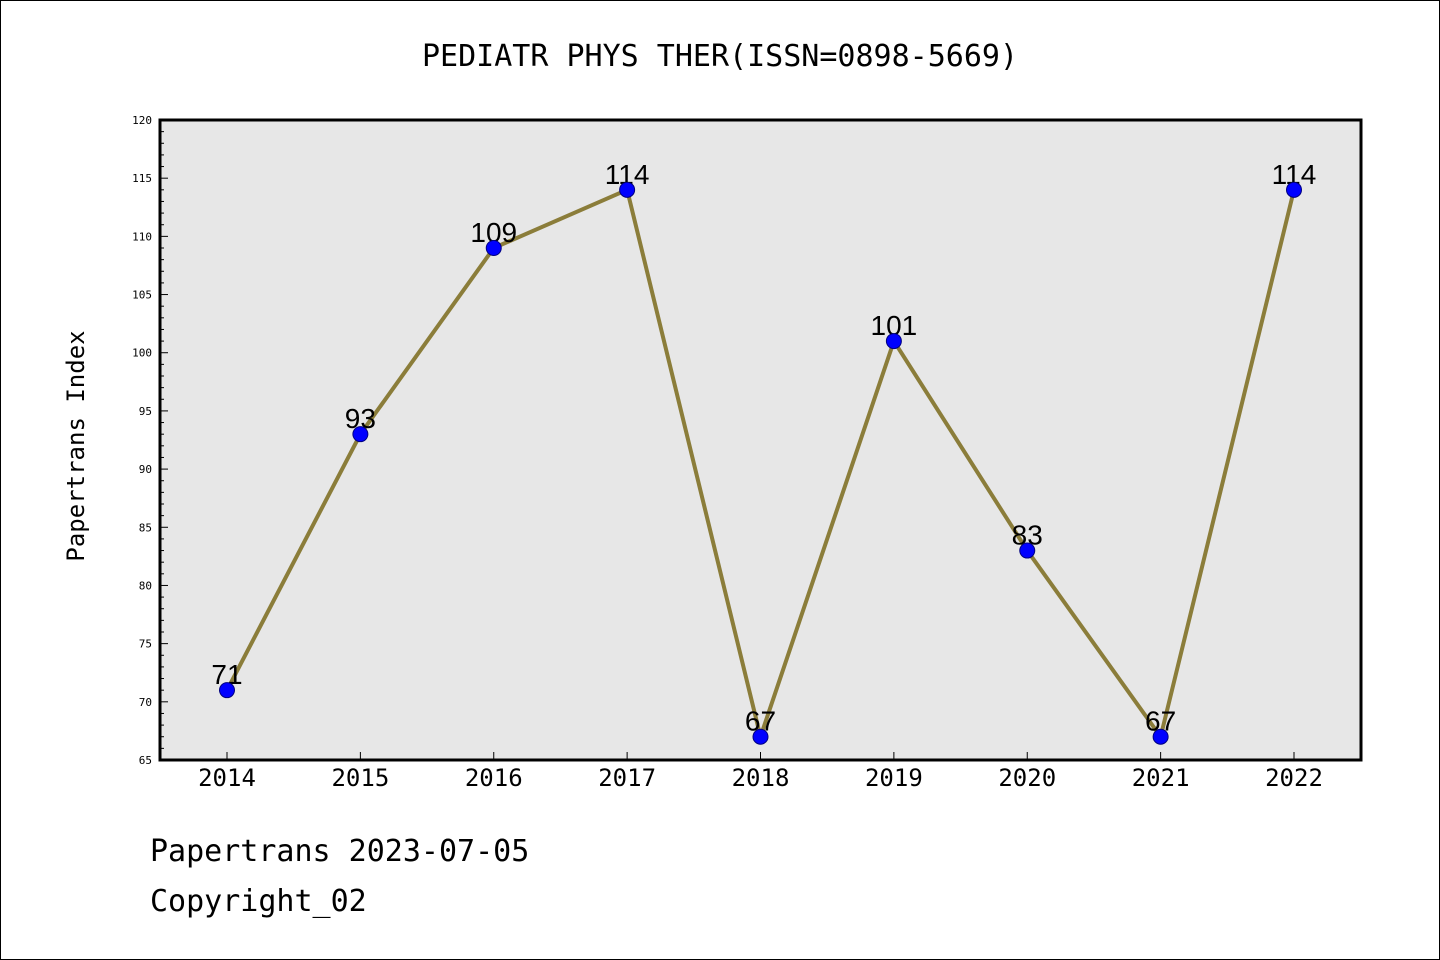 The image size is (1440, 960). Describe the element at coordinates (76, 445) in the screenshot. I see `y-axis-label: Papertrans Index` at that location.